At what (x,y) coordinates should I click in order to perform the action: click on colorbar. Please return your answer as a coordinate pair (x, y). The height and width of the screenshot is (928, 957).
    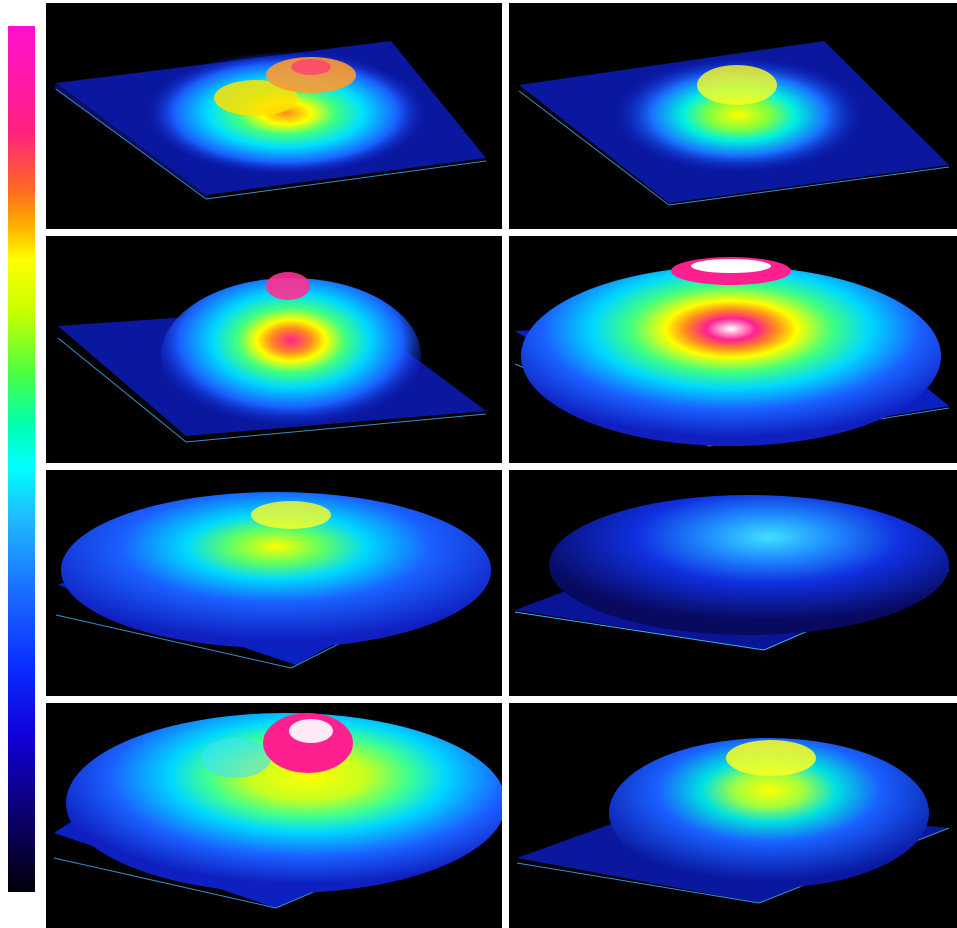
    Looking at the image, I should click on (21, 459).